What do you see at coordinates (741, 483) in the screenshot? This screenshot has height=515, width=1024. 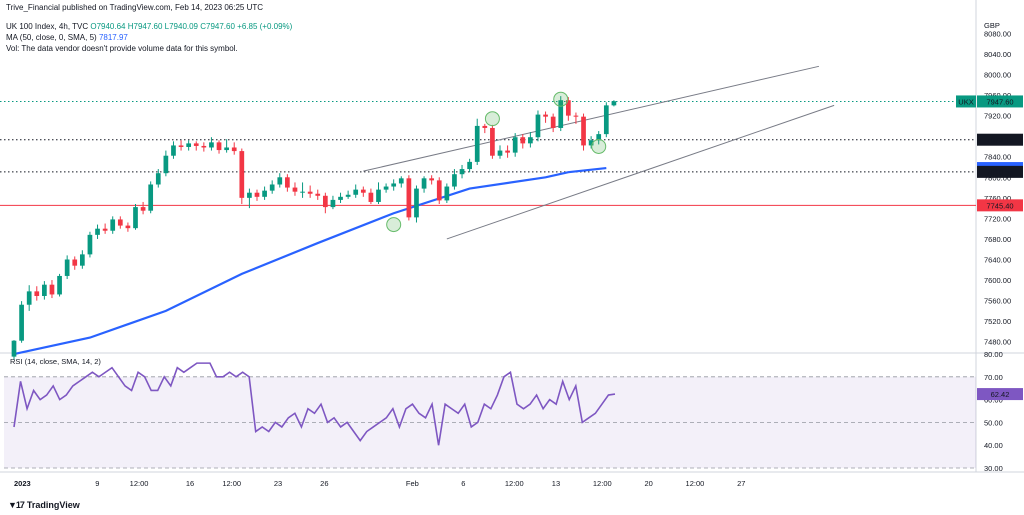 I see `time-tick-label: 27` at bounding box center [741, 483].